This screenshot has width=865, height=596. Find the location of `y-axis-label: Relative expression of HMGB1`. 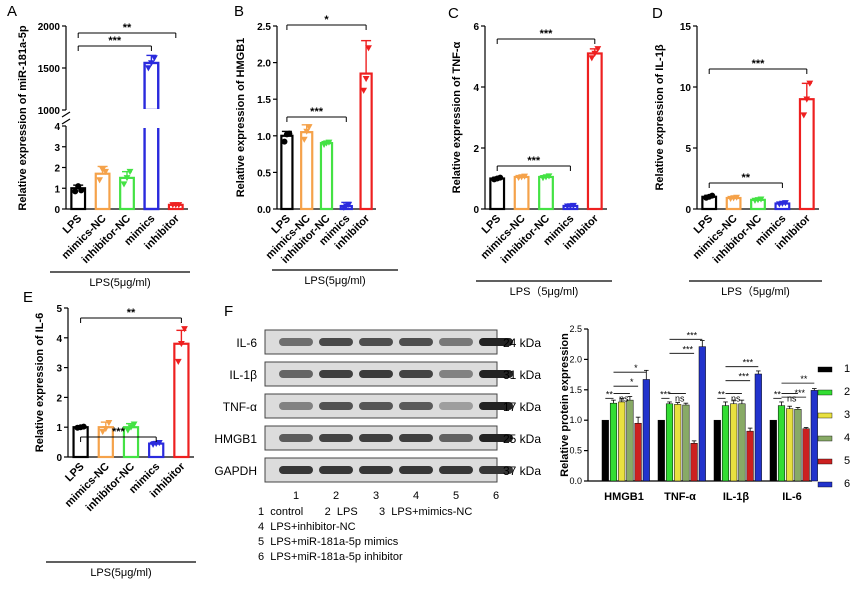

y-axis-label: Relative expression of HMGB1 is located at coordinates (241, 118).